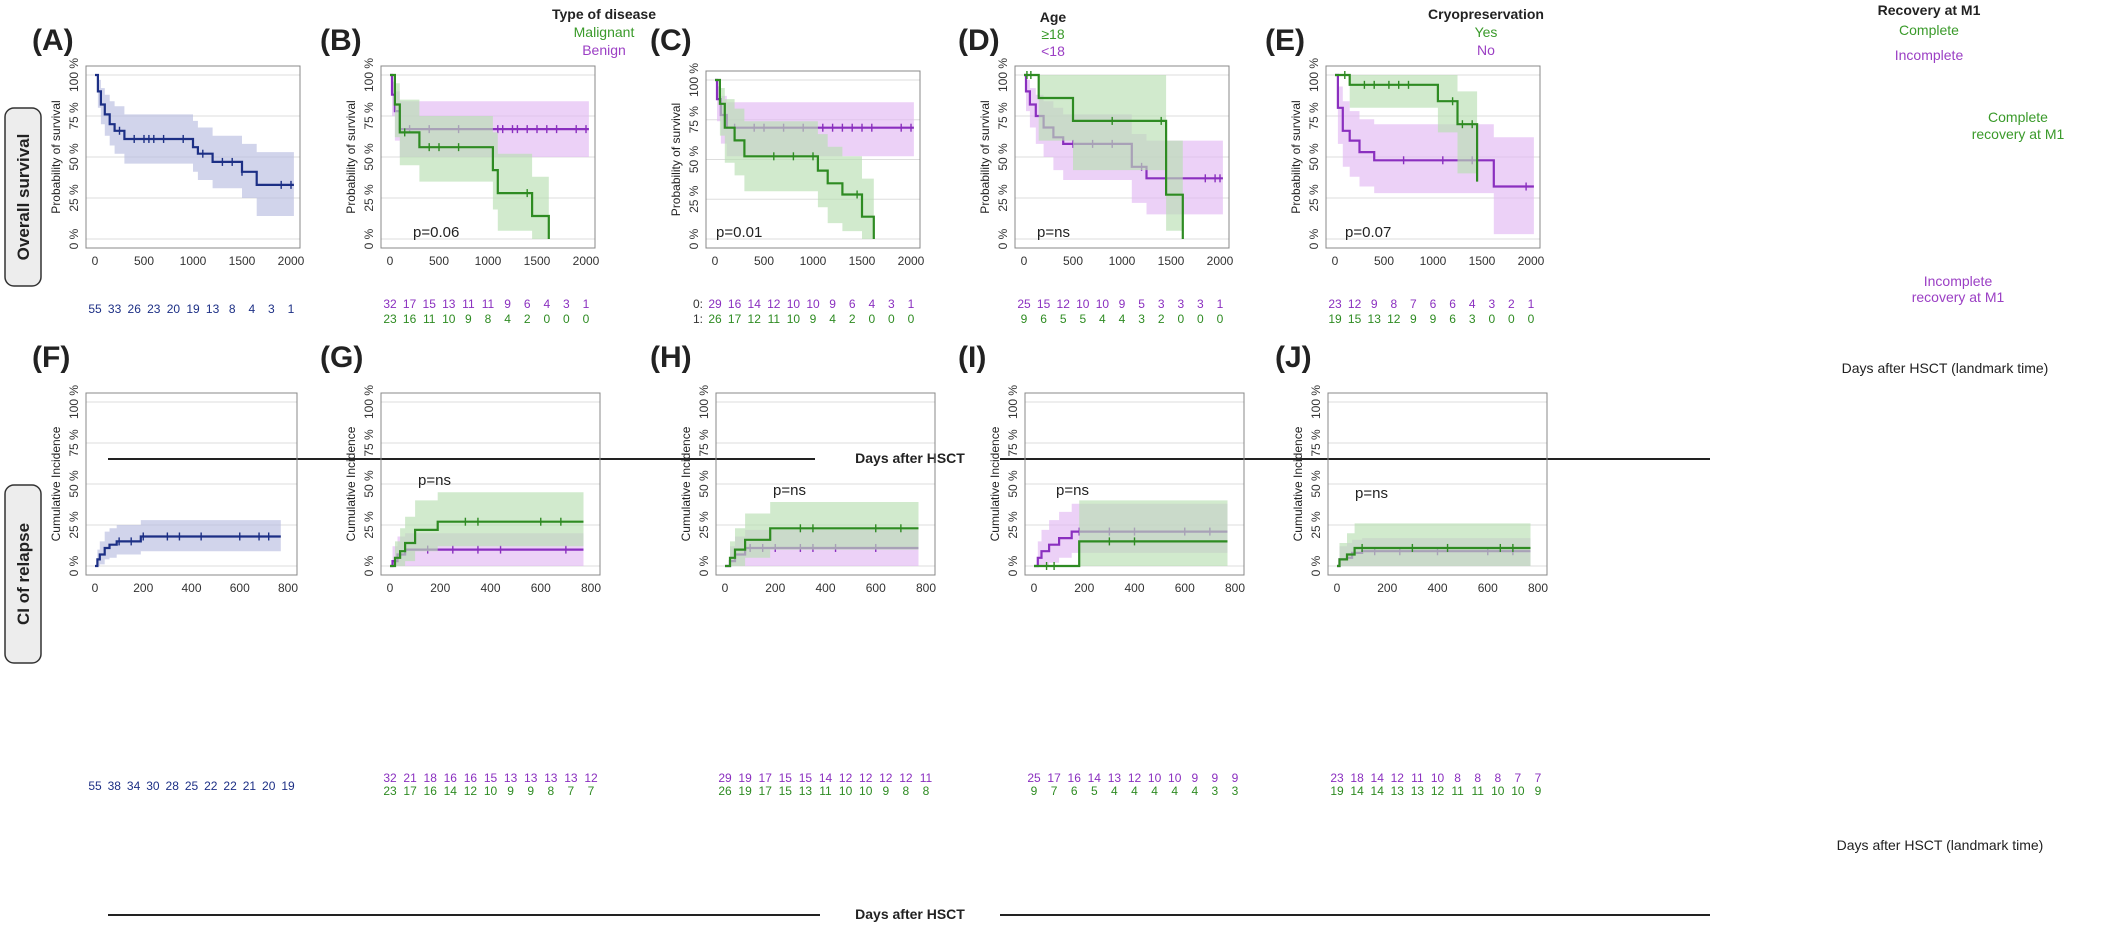 The width and height of the screenshot is (2128, 928). What do you see at coordinates (1431, 192) in the screenshot?
I see `series-0: 23 12 9 8 7 6 6 4 3 2 1` at bounding box center [1431, 192].